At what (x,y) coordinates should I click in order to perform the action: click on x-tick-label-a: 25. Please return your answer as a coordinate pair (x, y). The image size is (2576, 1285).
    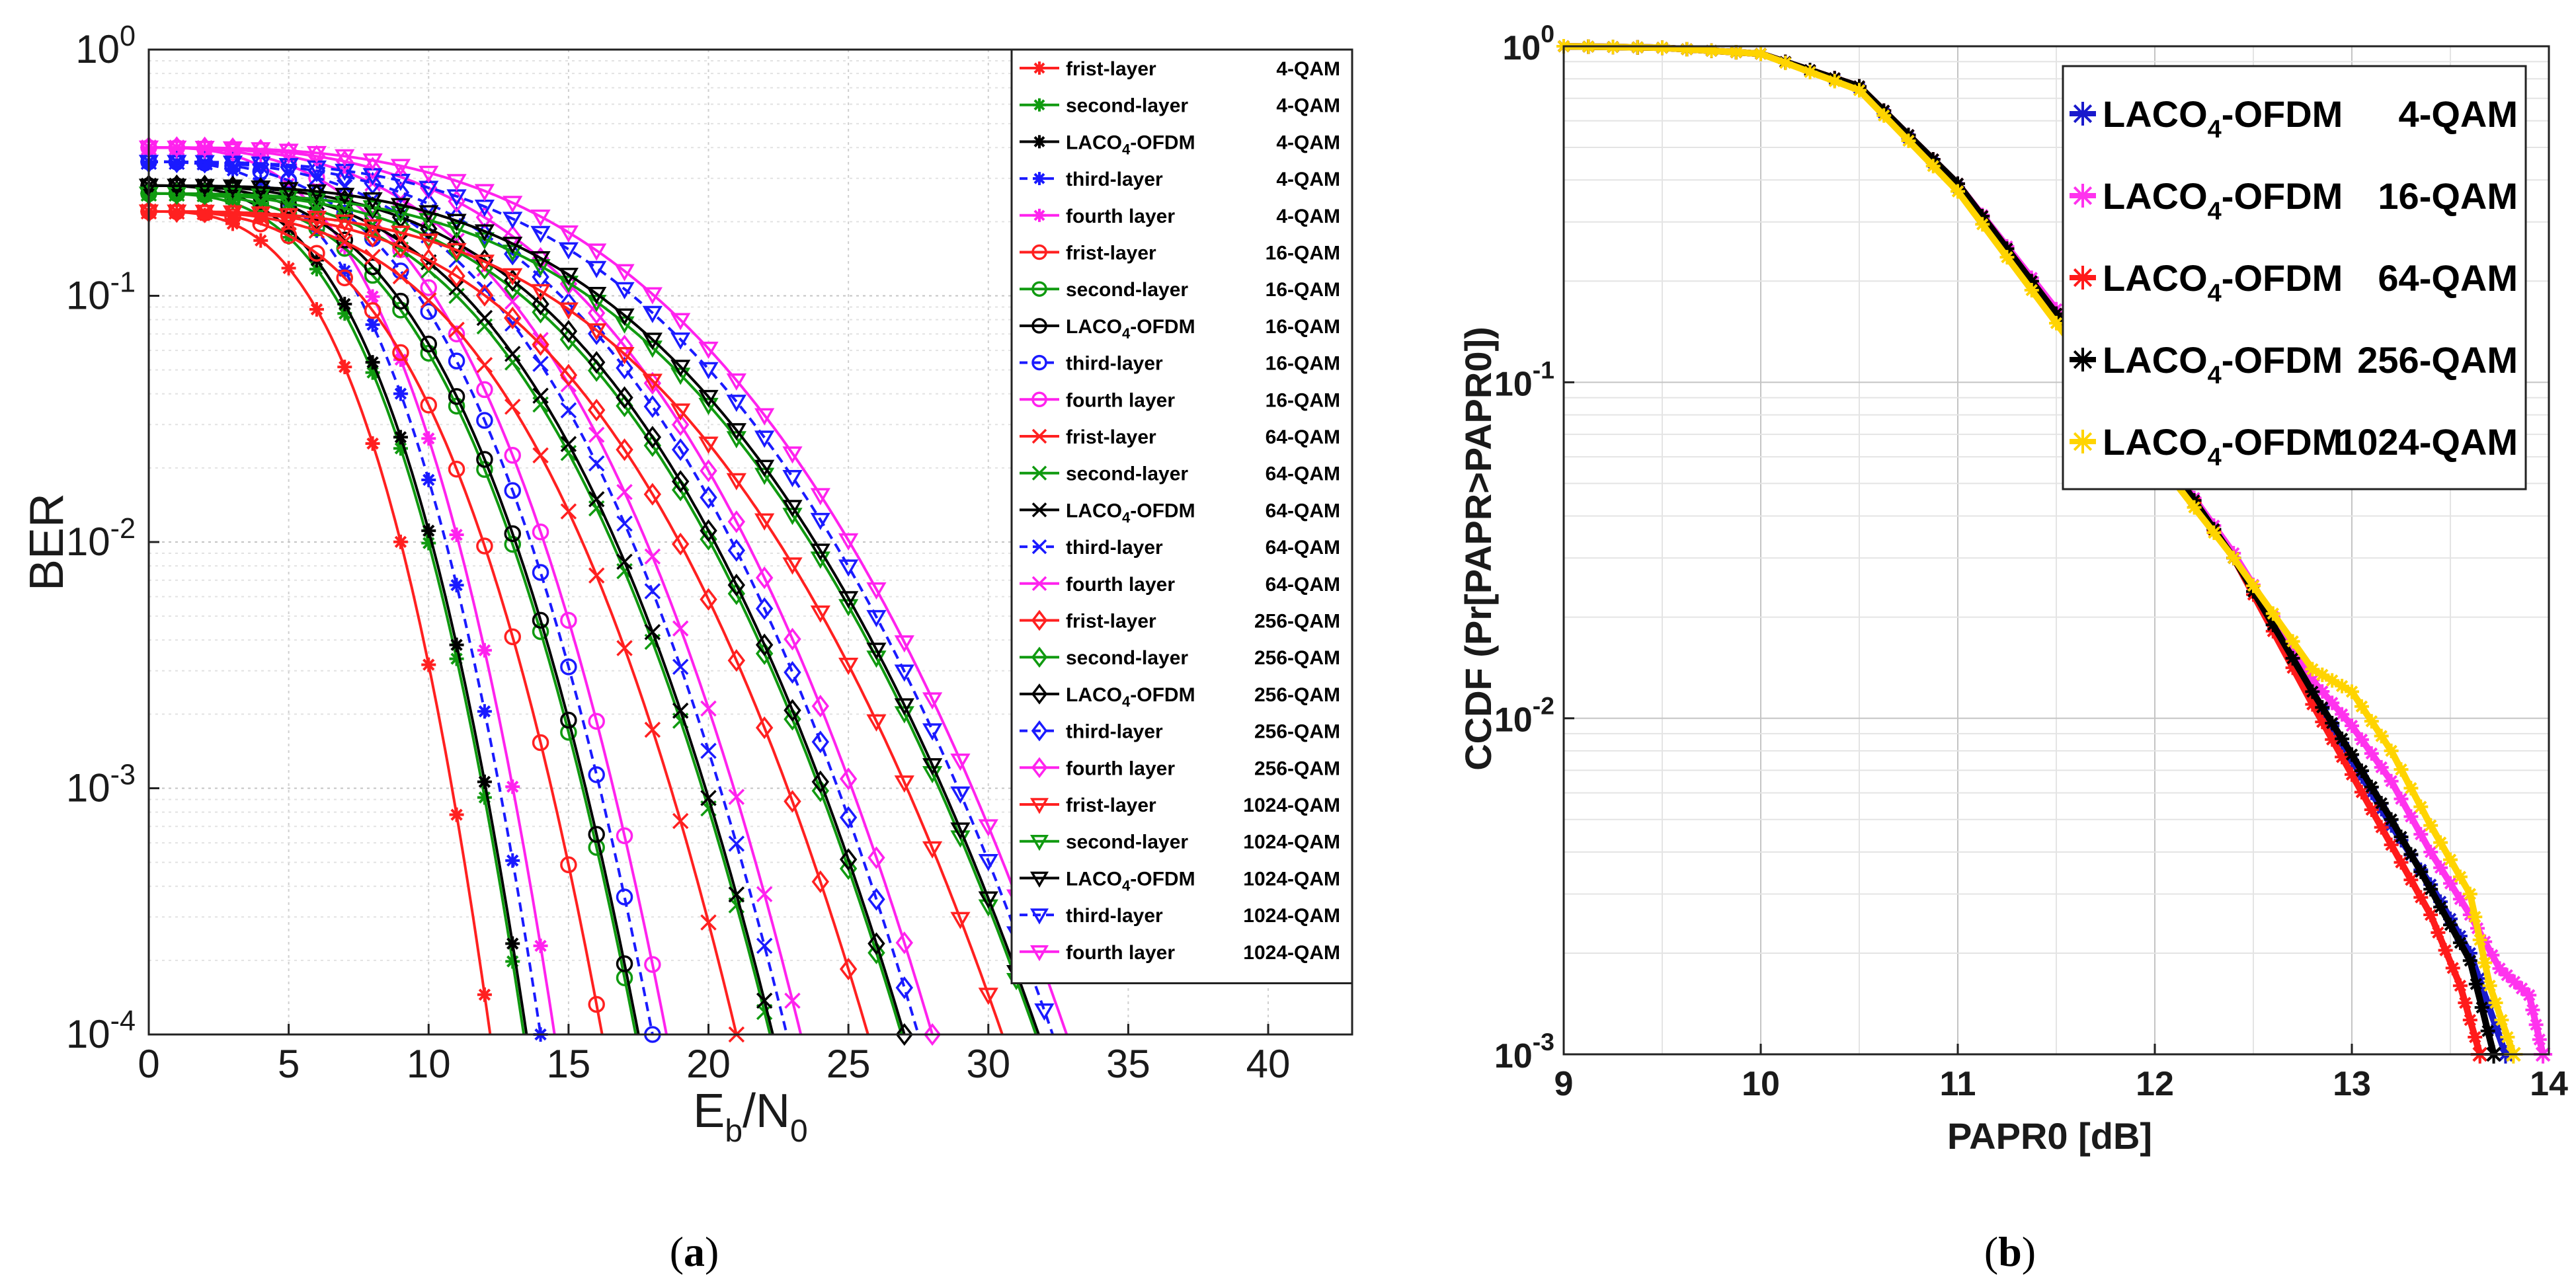
    Looking at the image, I should click on (849, 1064).